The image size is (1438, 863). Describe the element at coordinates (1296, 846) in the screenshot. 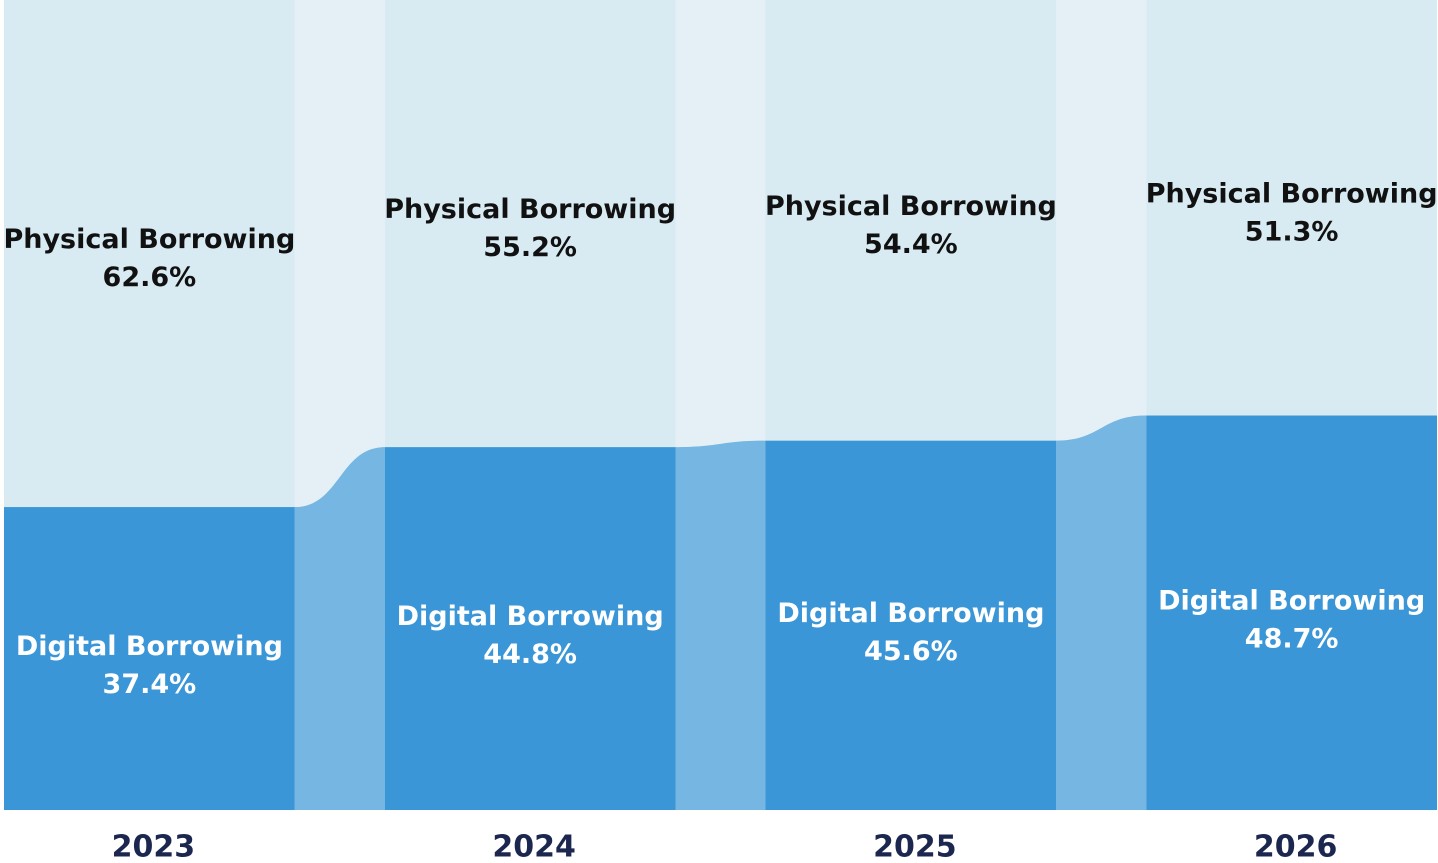

I see `x-tick-label: 2026` at that location.